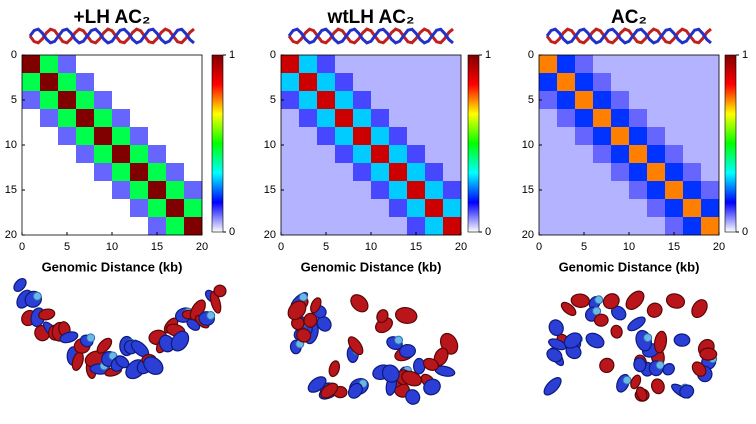 The height and width of the screenshot is (424, 756). Describe the element at coordinates (373, 348) in the screenshot. I see `chromatin-structure` at that location.